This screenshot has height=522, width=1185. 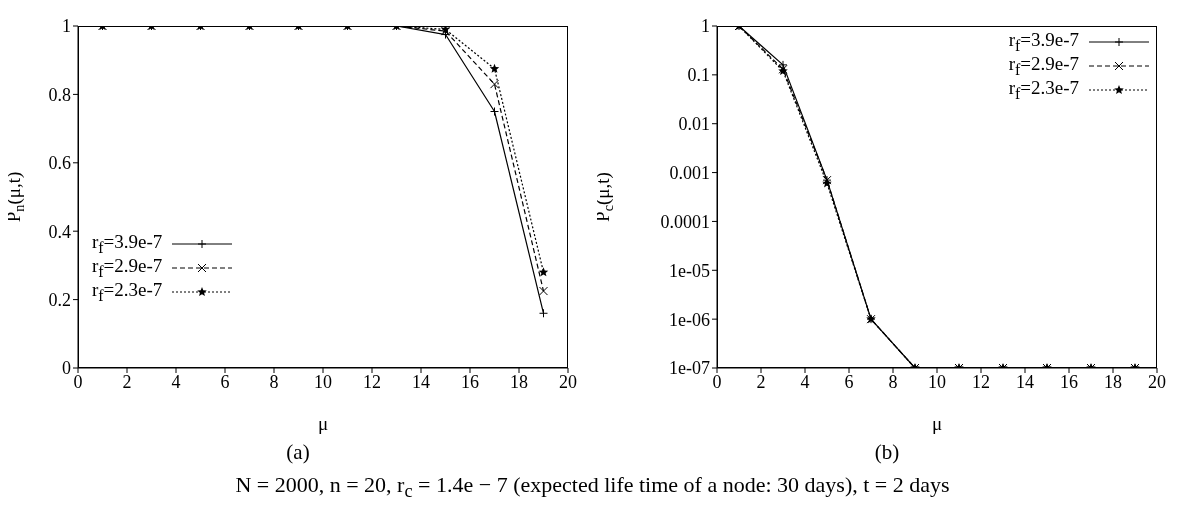 What do you see at coordinates (694, 124) in the screenshot?
I see `y-tick-label: 0.01` at bounding box center [694, 124].